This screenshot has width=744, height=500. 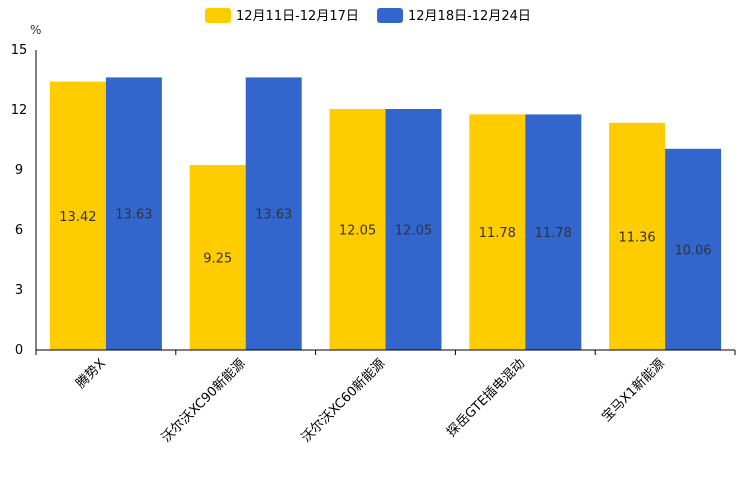 I want to click on bar-s1-c1, so click(x=273, y=214).